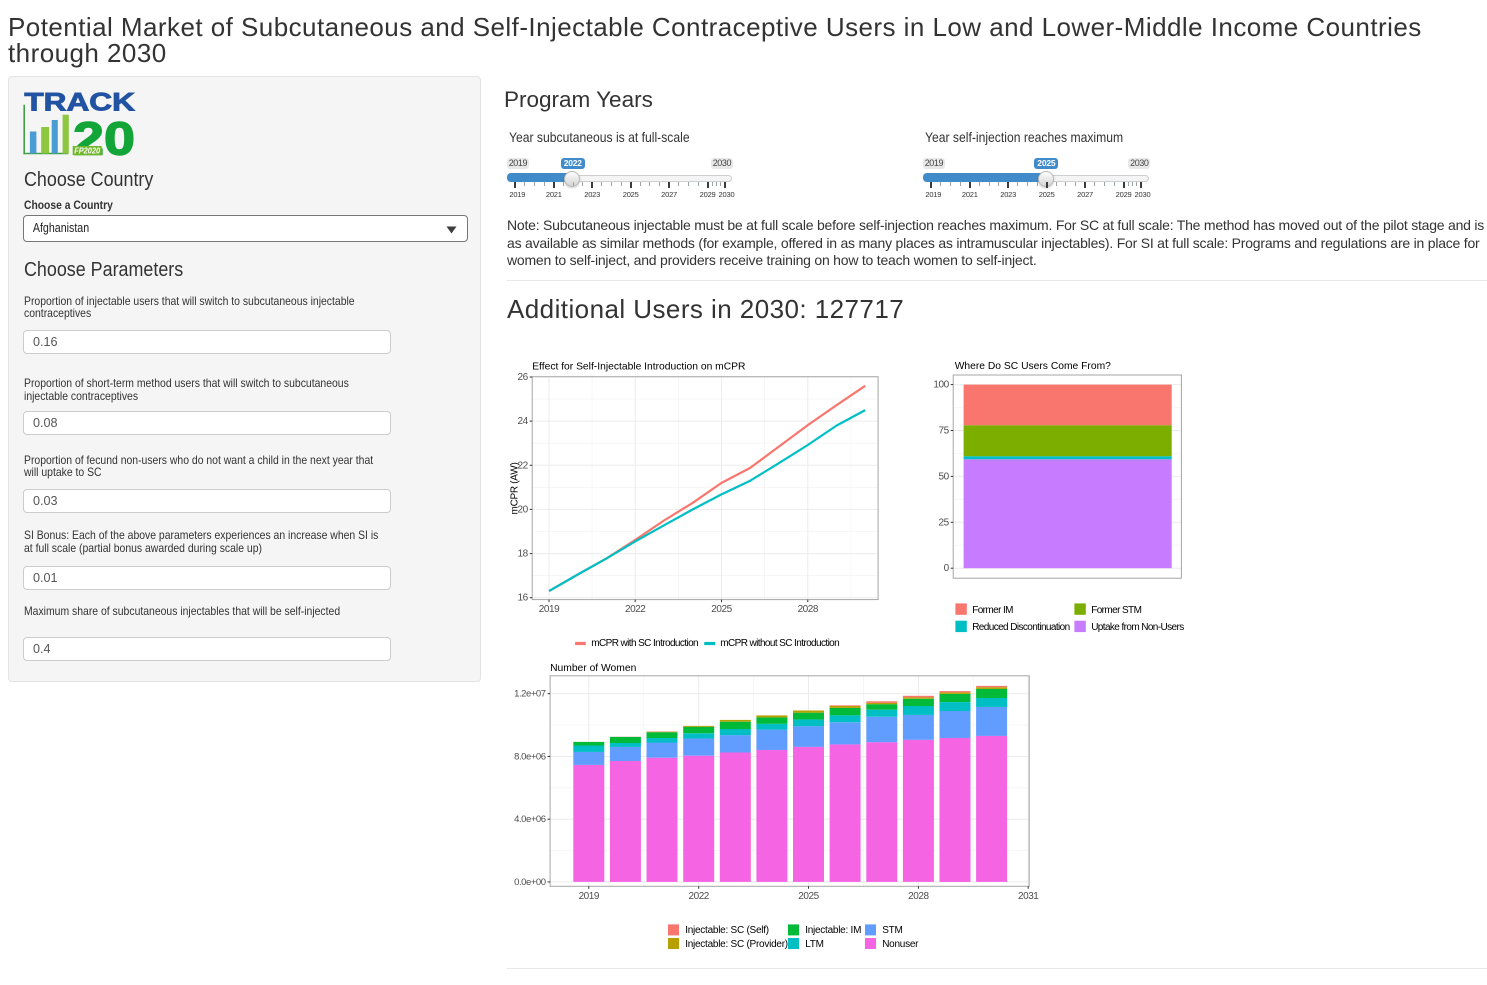 The width and height of the screenshot is (1487, 985). I want to click on svg-text: 2031, so click(1028, 896).